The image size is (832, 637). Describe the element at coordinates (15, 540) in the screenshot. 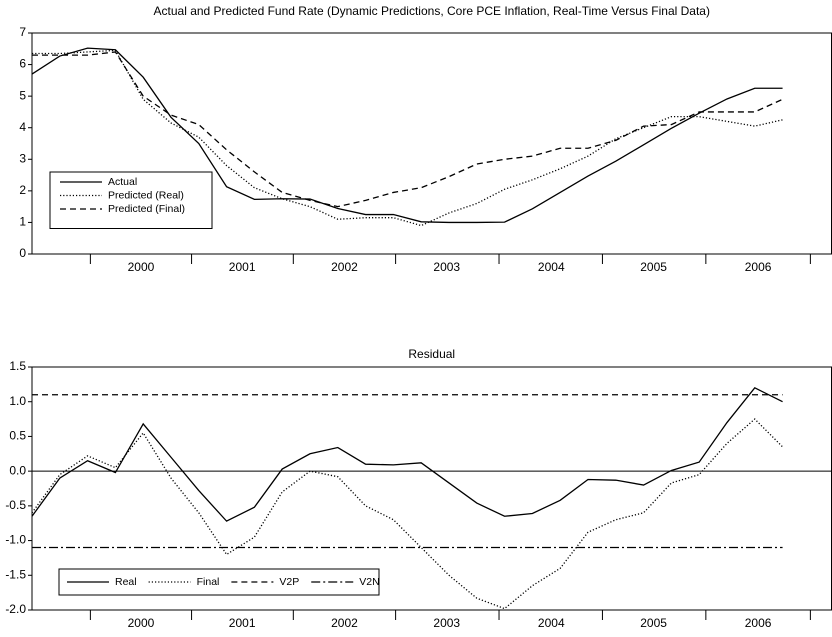

I see `y-tick-label: -1.0` at that location.